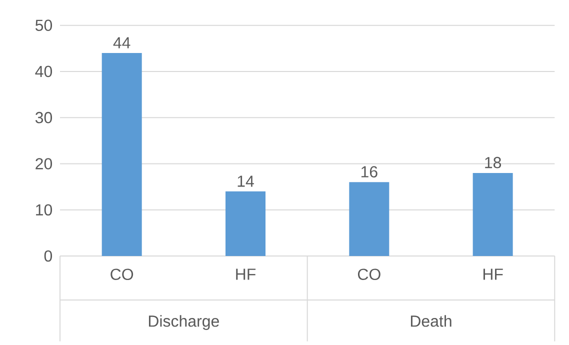 The image size is (569, 345). What do you see at coordinates (246, 181) in the screenshot?
I see `data-label: 14` at bounding box center [246, 181].